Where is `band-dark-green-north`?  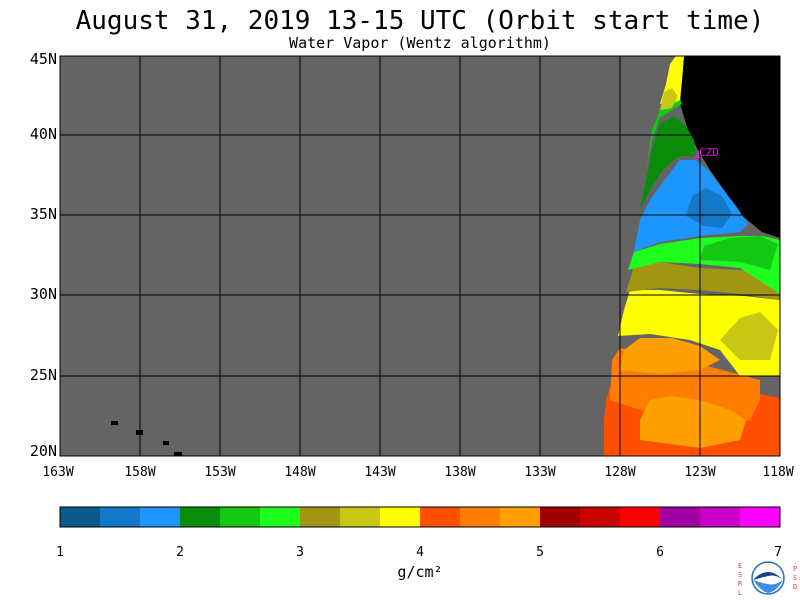 band-dark-green-north is located at coordinates (668, 163).